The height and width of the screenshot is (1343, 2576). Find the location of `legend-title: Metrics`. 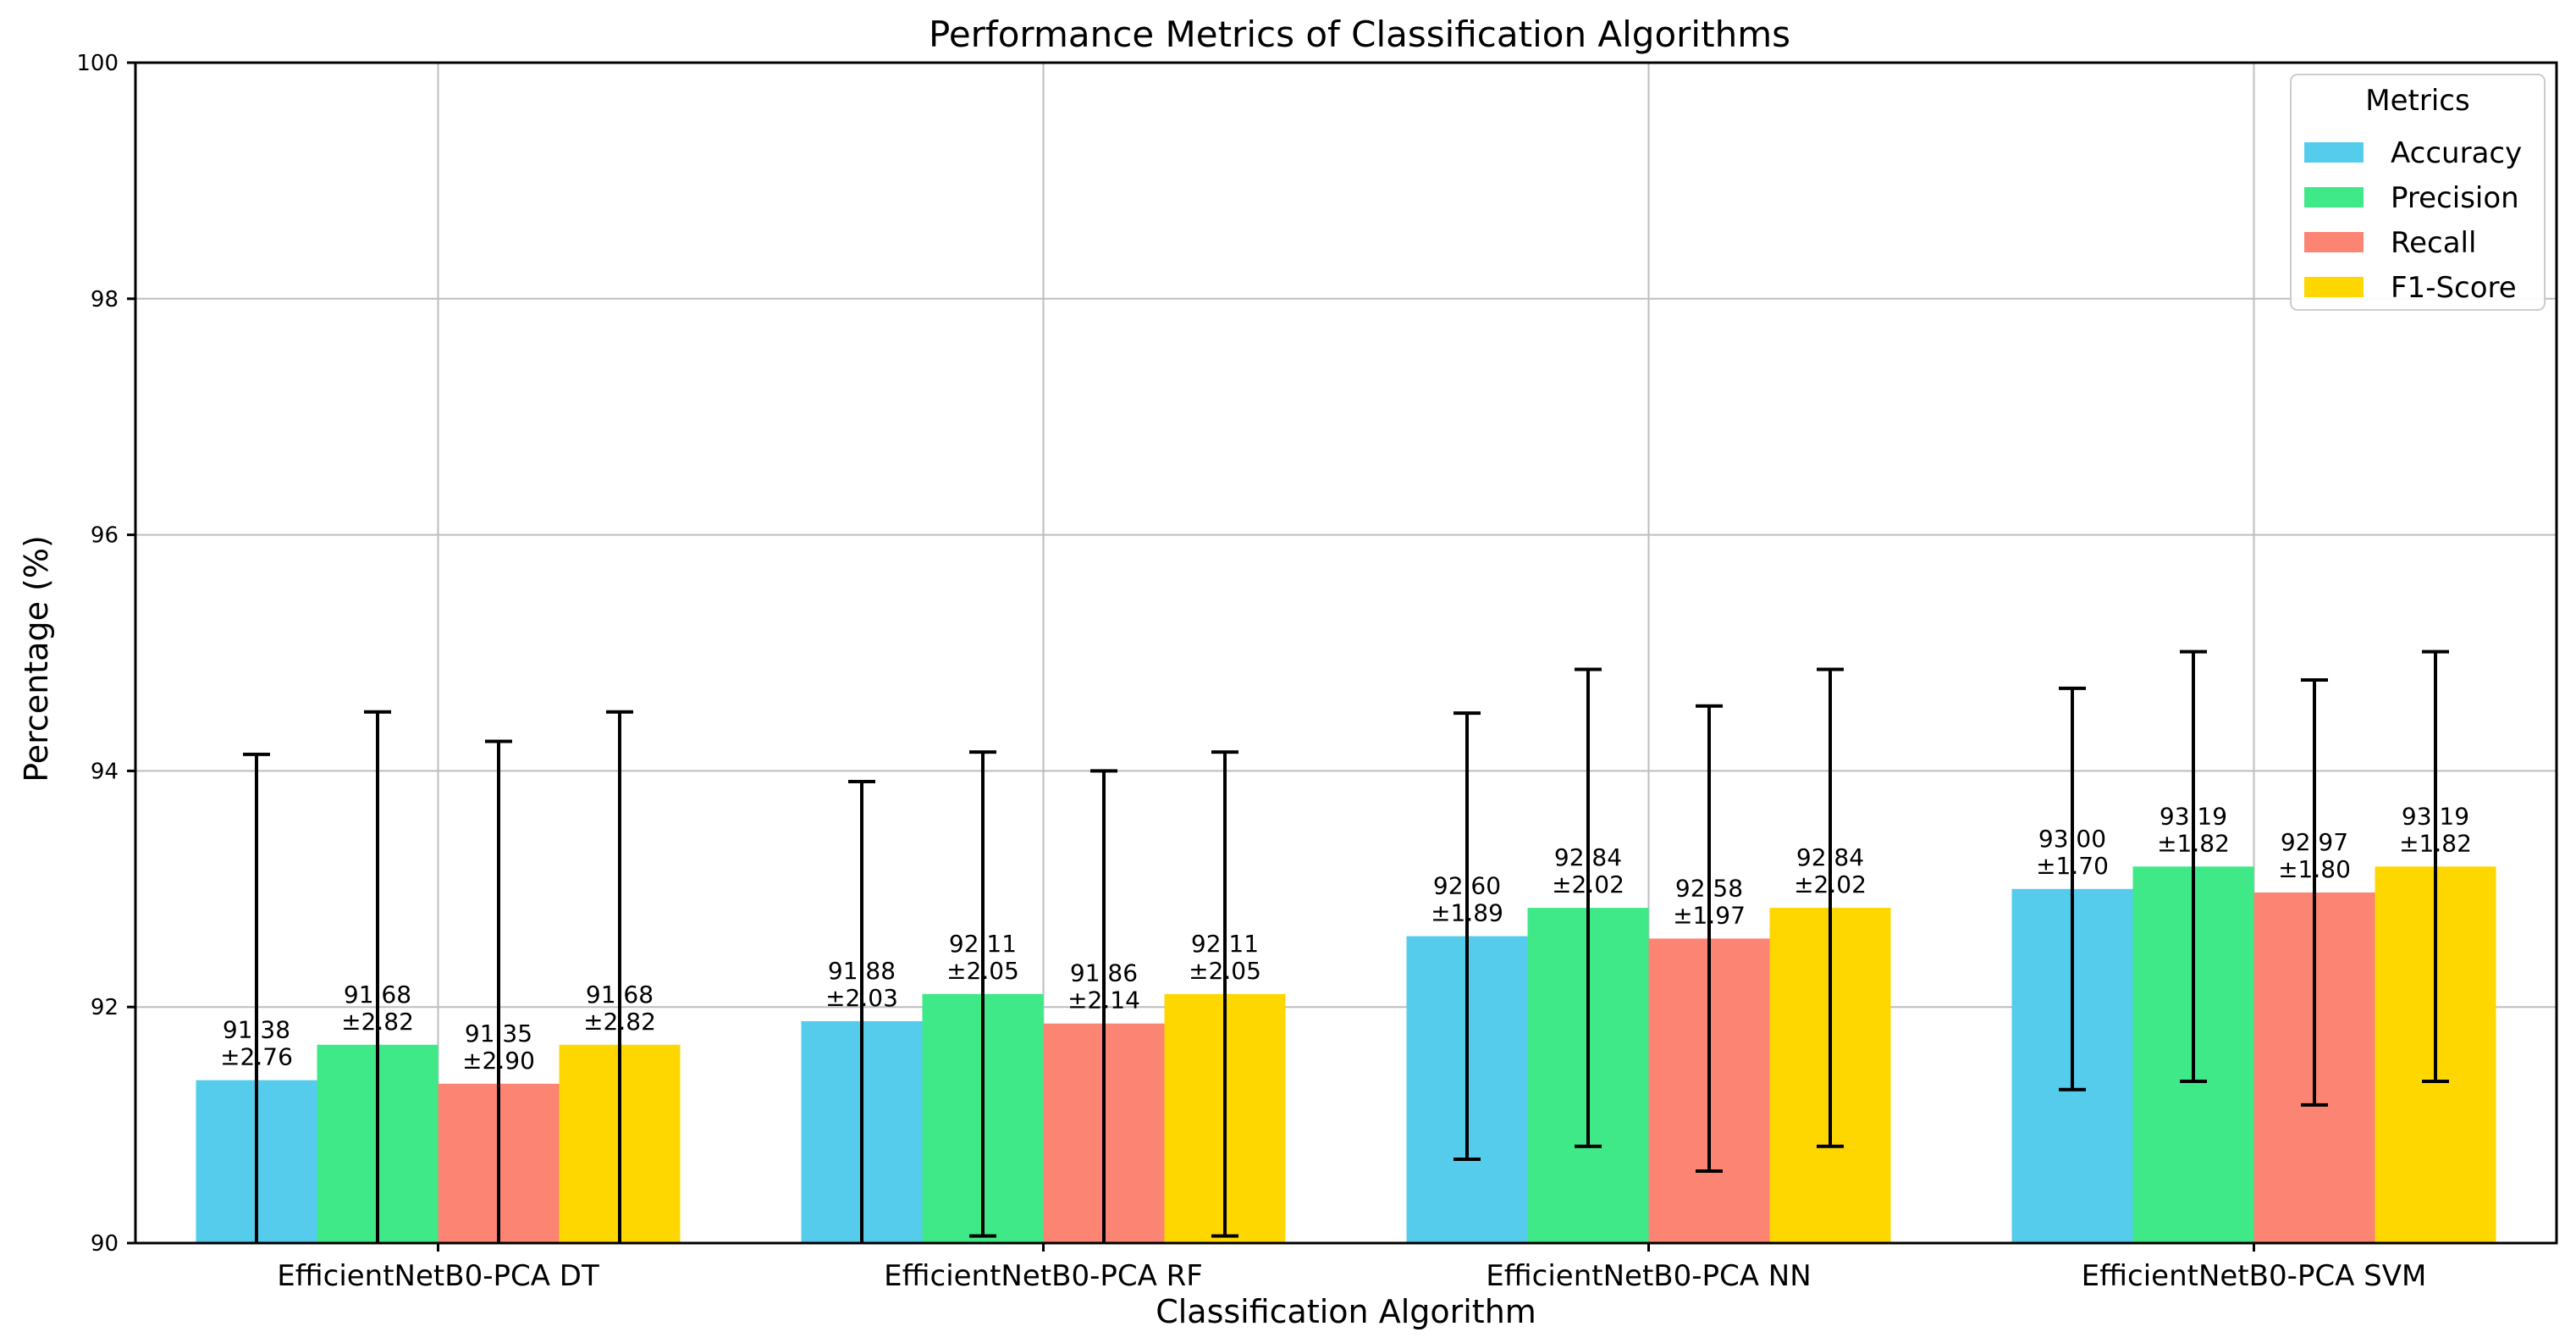

legend-title: Metrics is located at coordinates (2417, 101).